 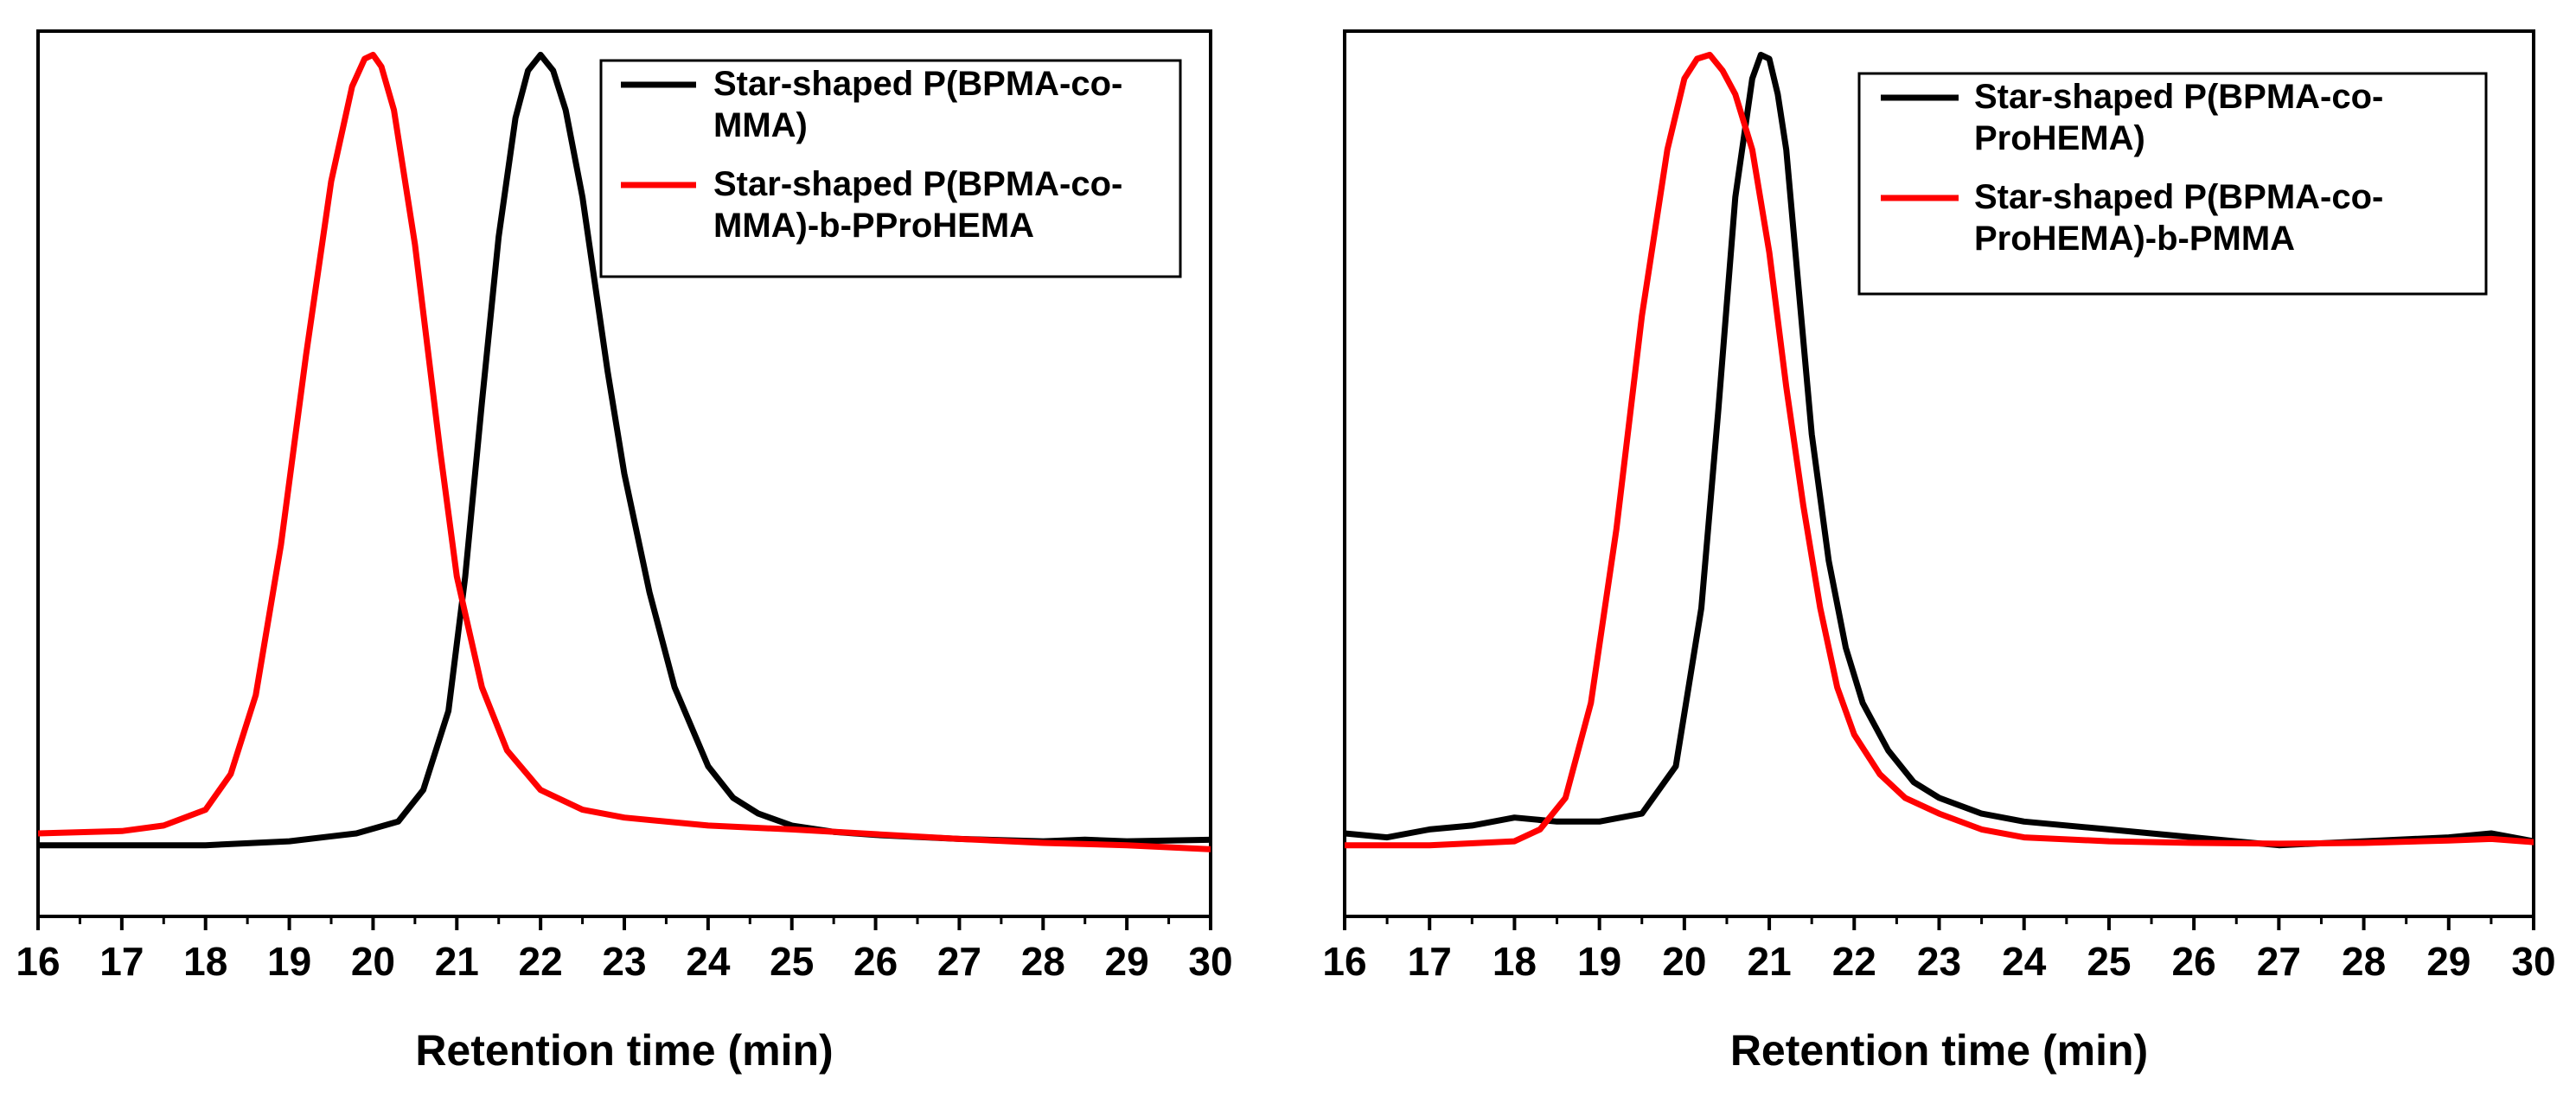 I want to click on legend-label-1: MMA), so click(x=761, y=125).